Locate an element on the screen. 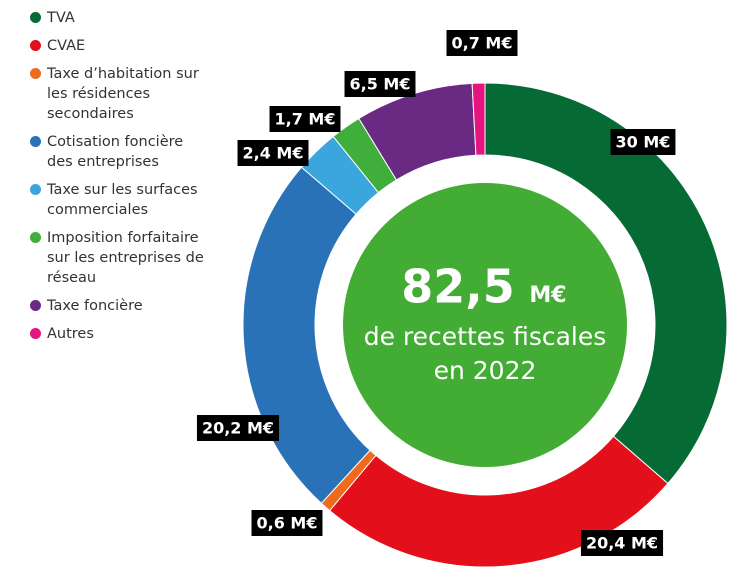 The width and height of the screenshot is (743, 573). legend-label: CVAE is located at coordinates (66, 46).